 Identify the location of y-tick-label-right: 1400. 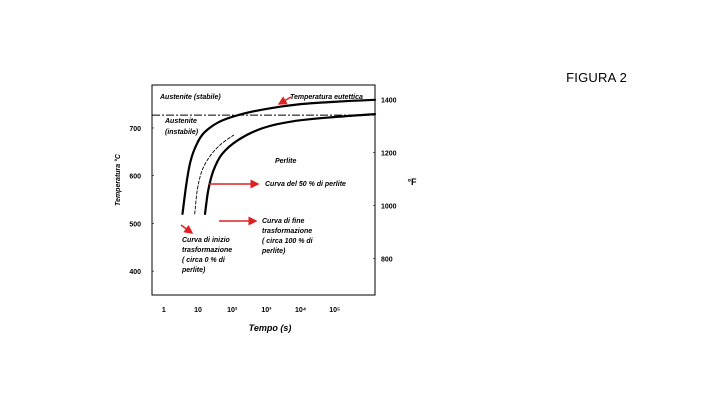
(389, 100).